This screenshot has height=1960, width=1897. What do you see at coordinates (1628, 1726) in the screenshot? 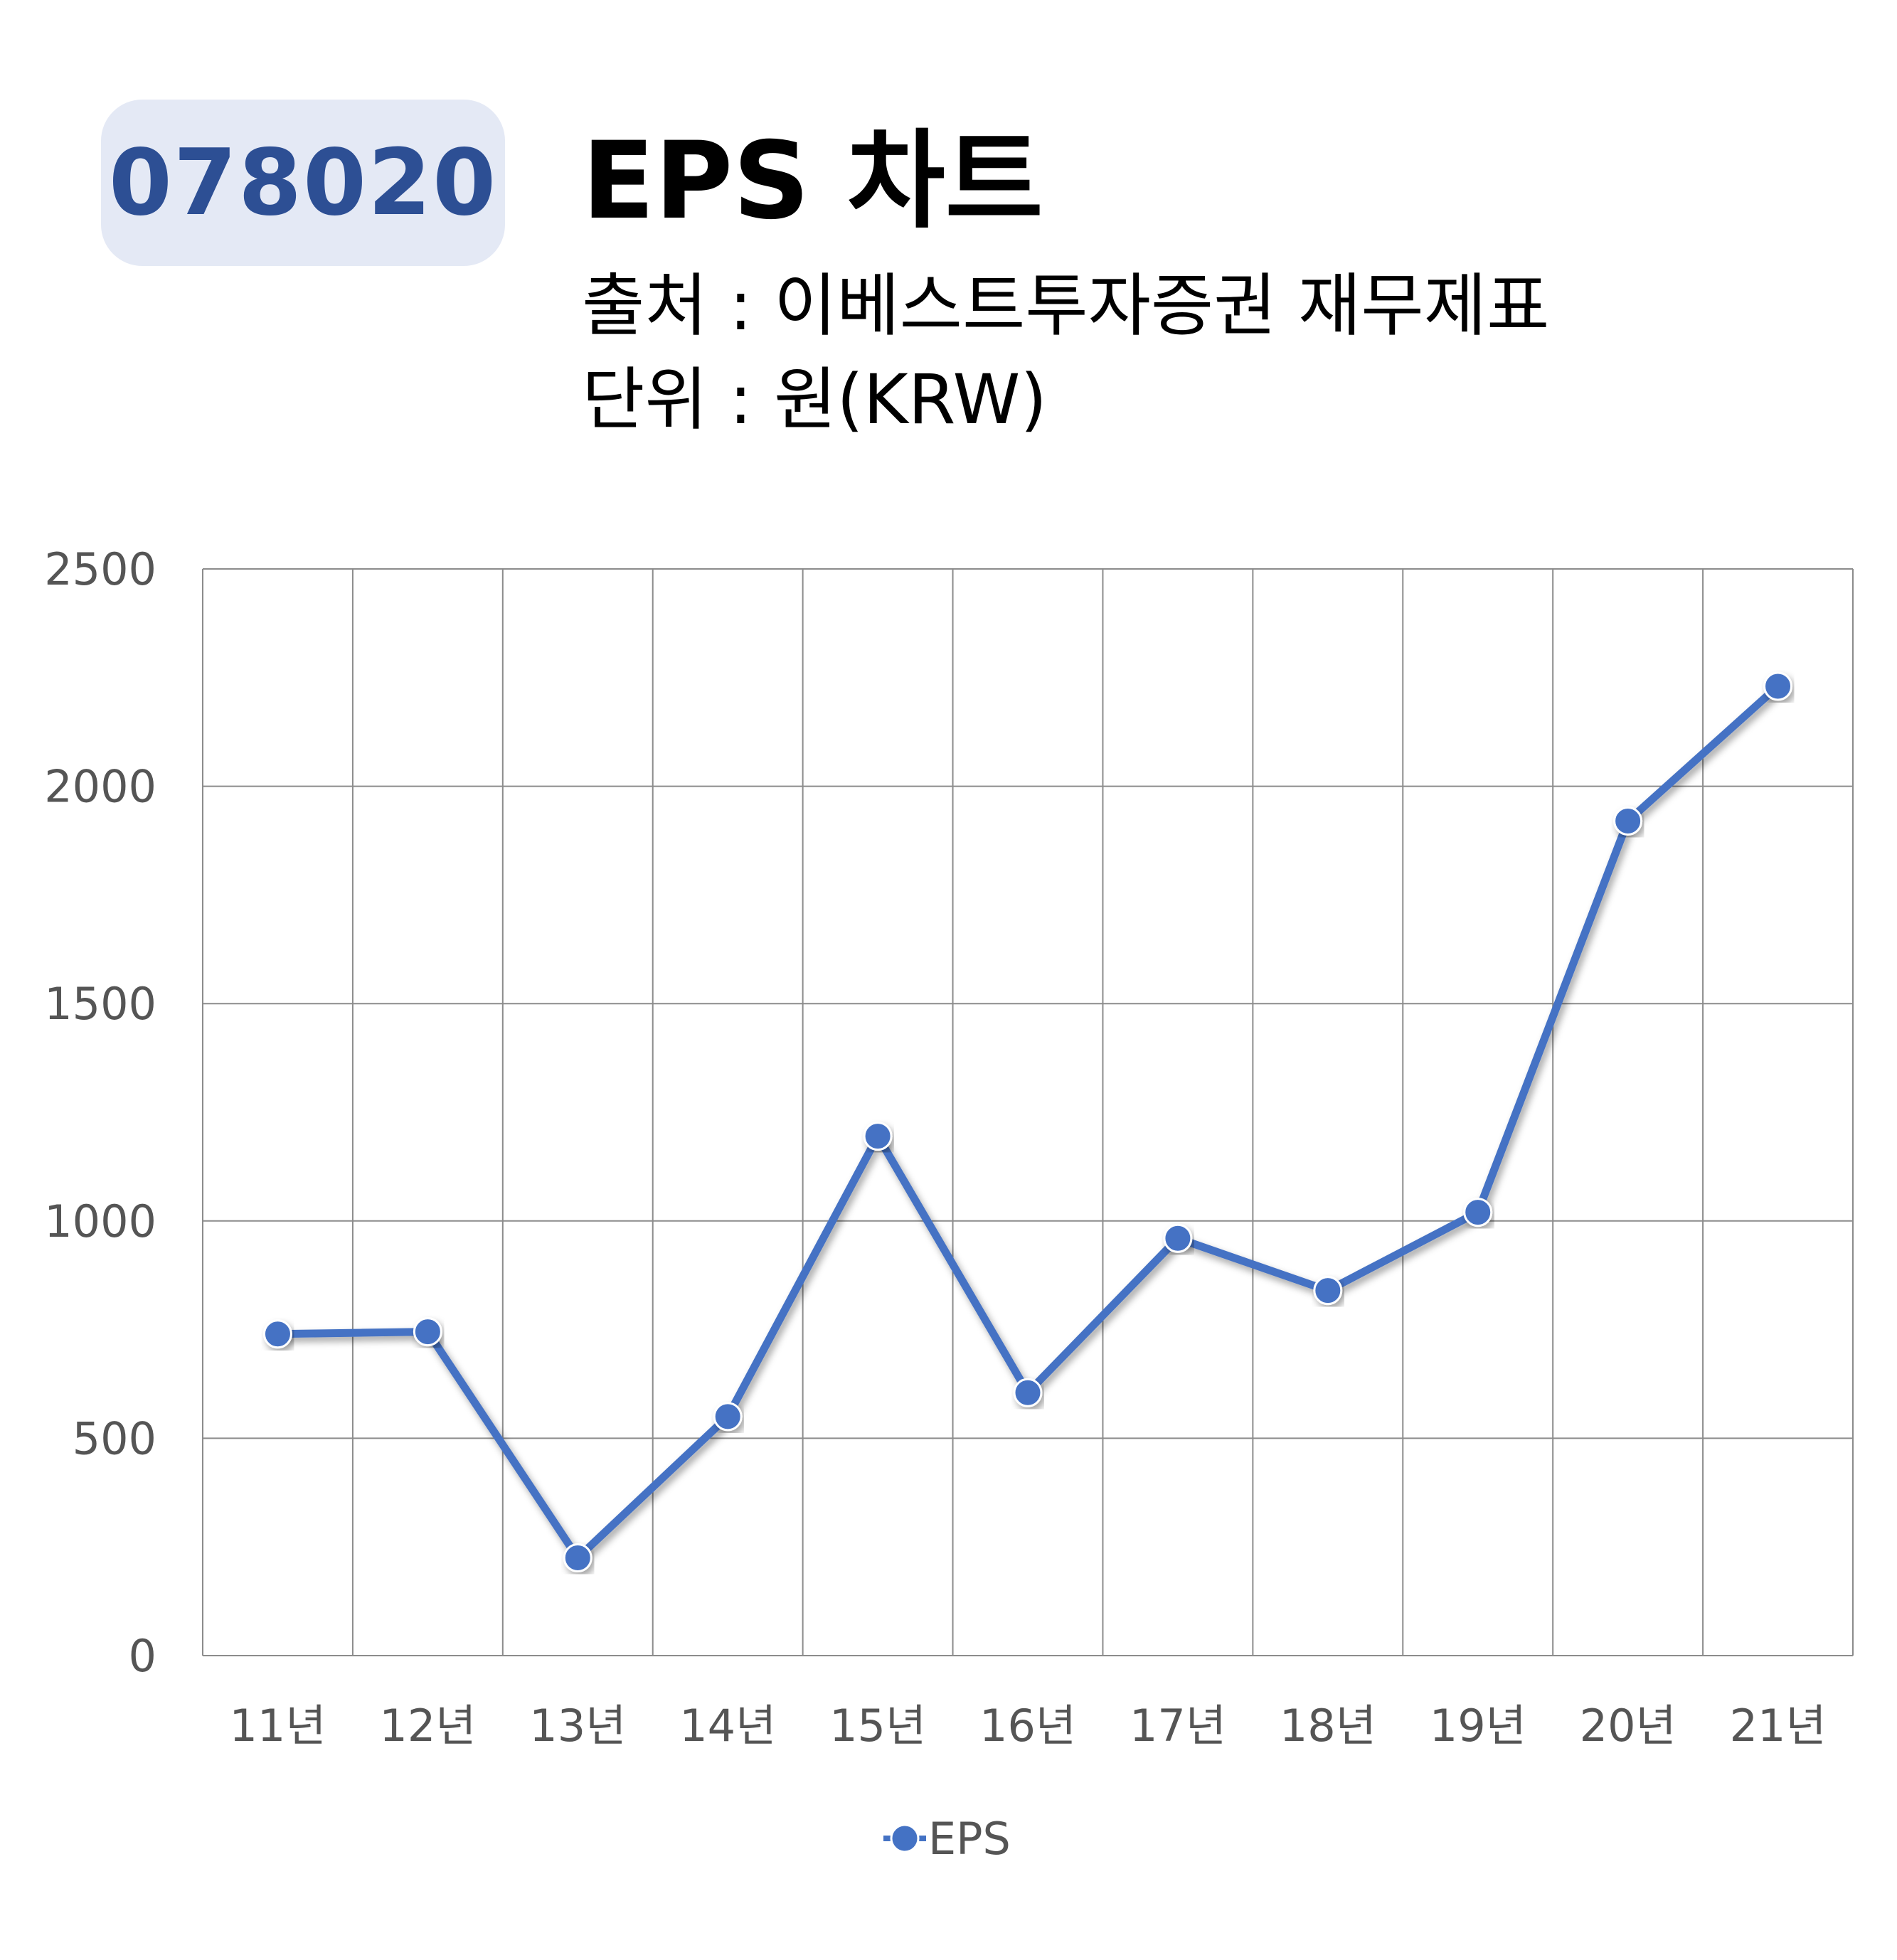
I see `x-tick-label: 20년` at bounding box center [1628, 1726].